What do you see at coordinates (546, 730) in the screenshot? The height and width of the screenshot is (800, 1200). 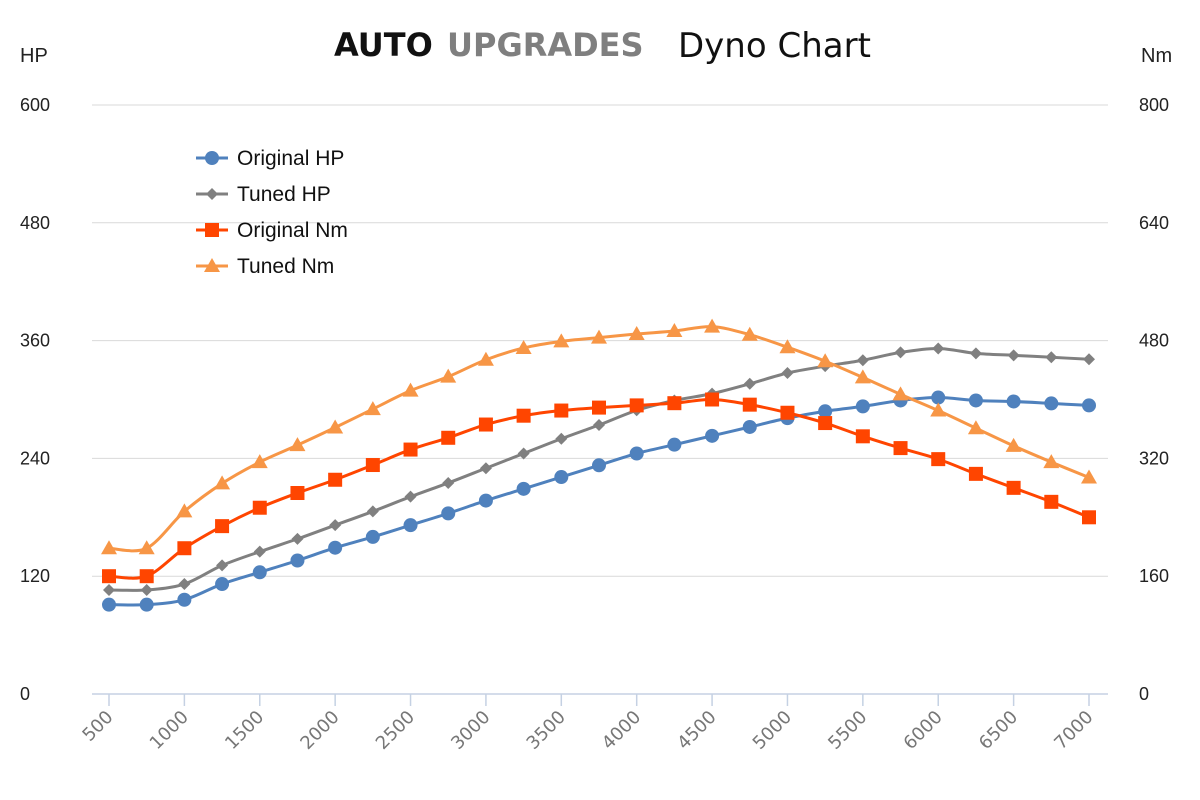 I see `x-tick-label: 3500` at bounding box center [546, 730].